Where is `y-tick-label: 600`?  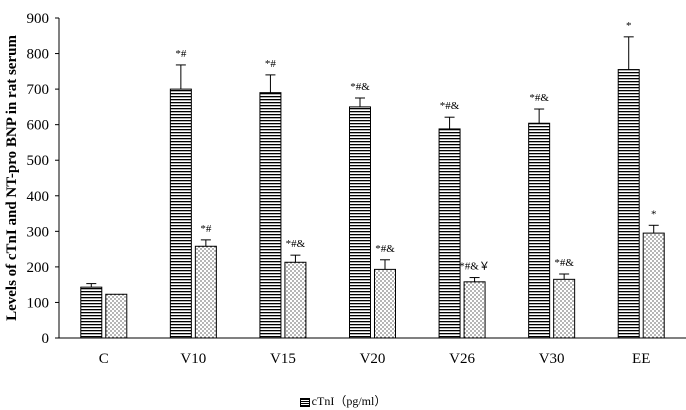 y-tick-label: 600 is located at coordinates (38, 126).